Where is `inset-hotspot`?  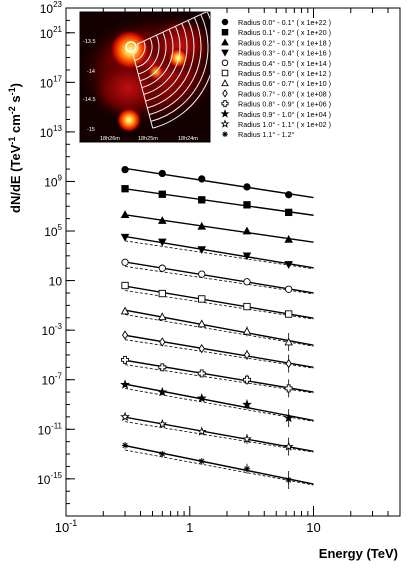
inset-hotspot is located at coordinates (130, 50).